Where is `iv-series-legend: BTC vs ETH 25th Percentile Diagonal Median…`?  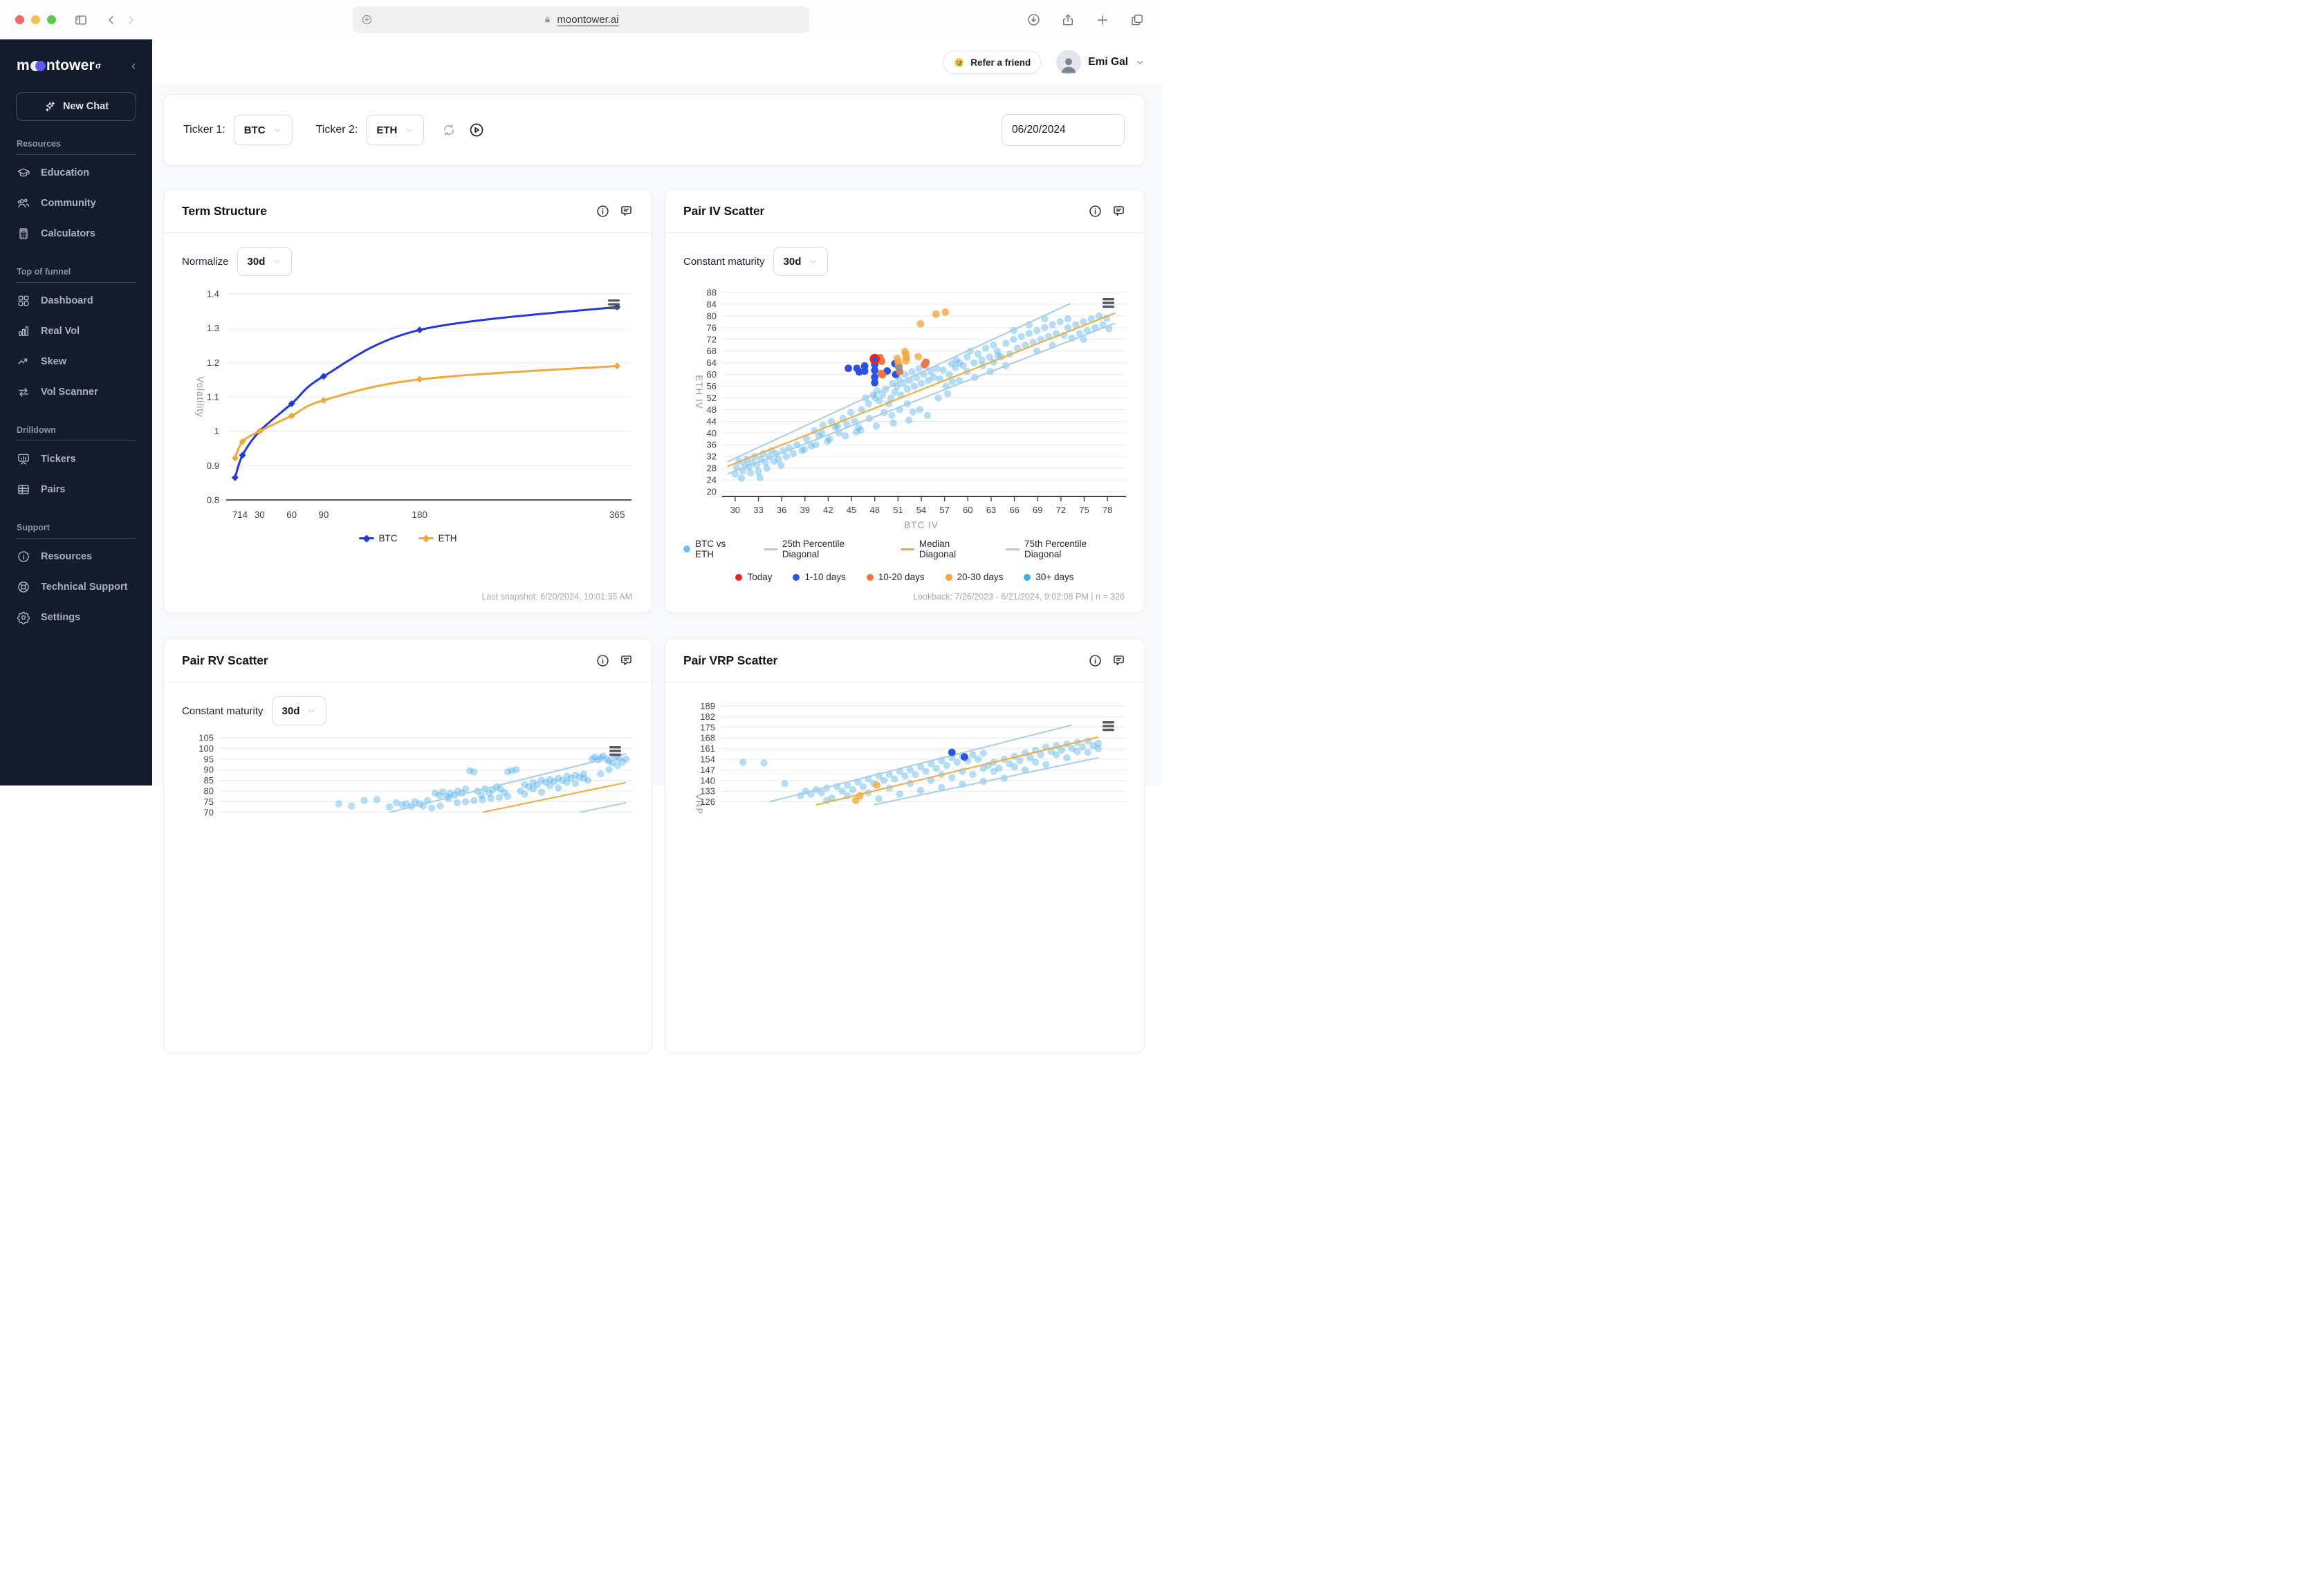
iv-series-legend: BTC vs ETH 25th Percentile Diagonal Median… is located at coordinates (904, 549).